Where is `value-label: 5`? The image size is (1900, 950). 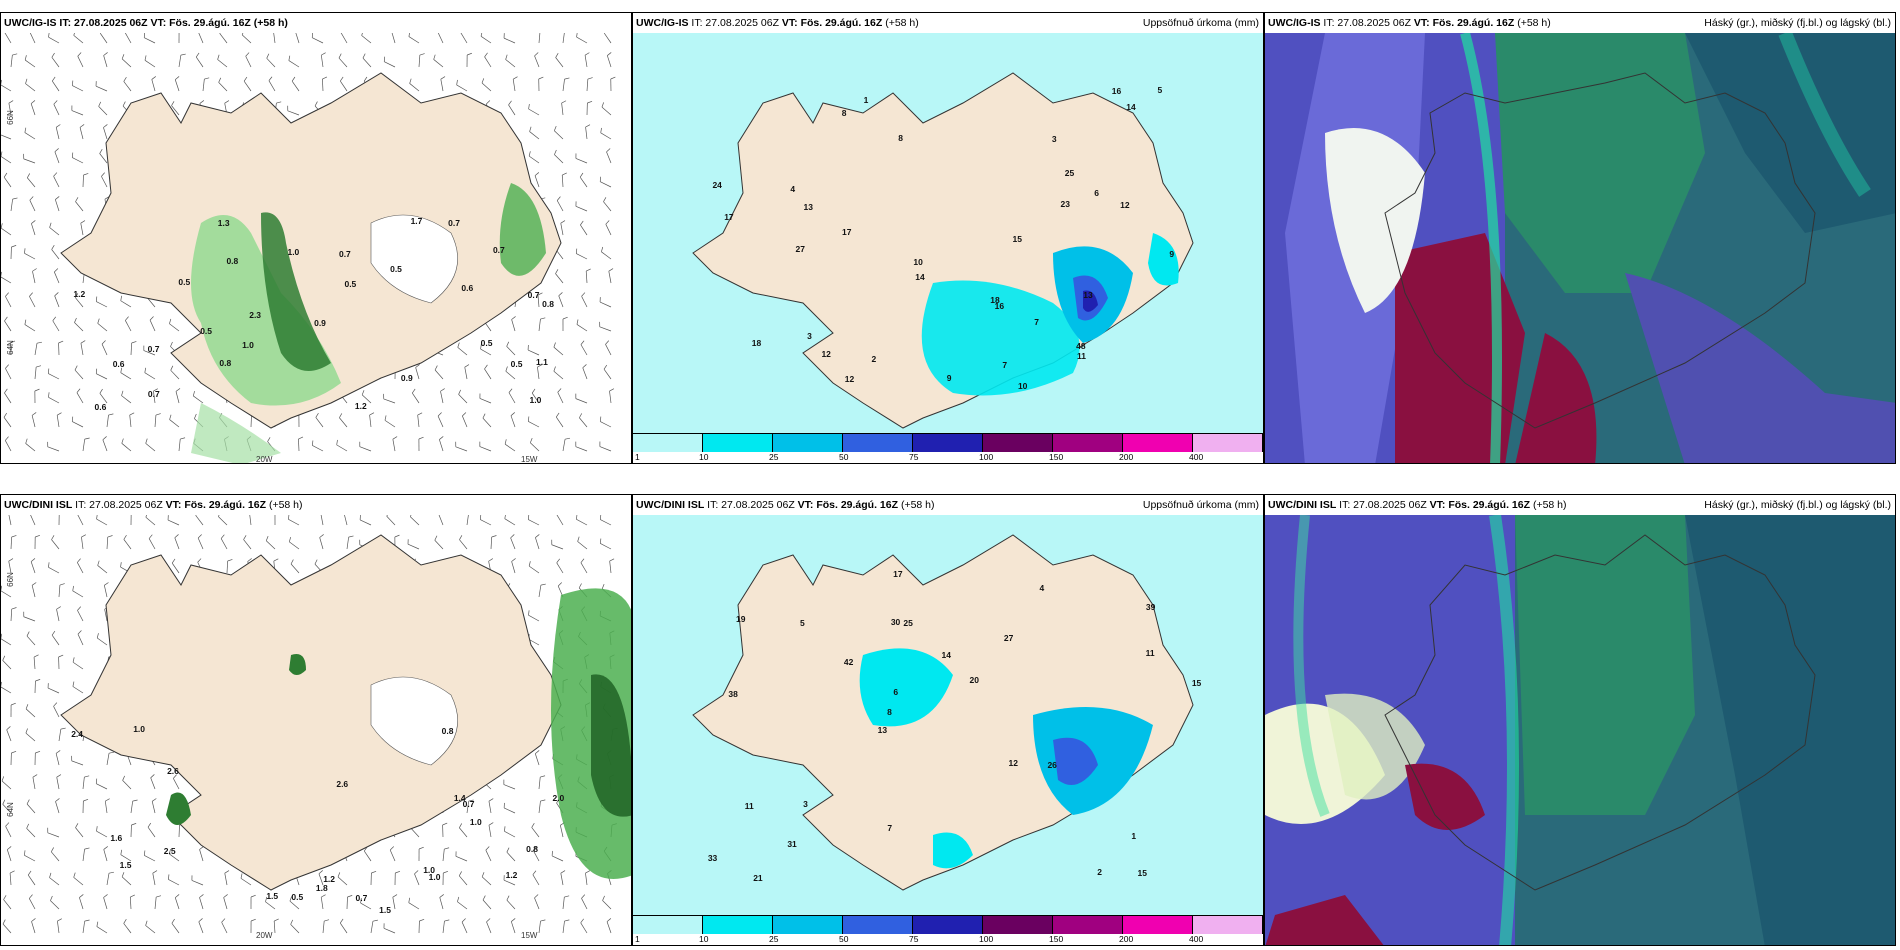
value-label: 5 is located at coordinates (1160, 89).